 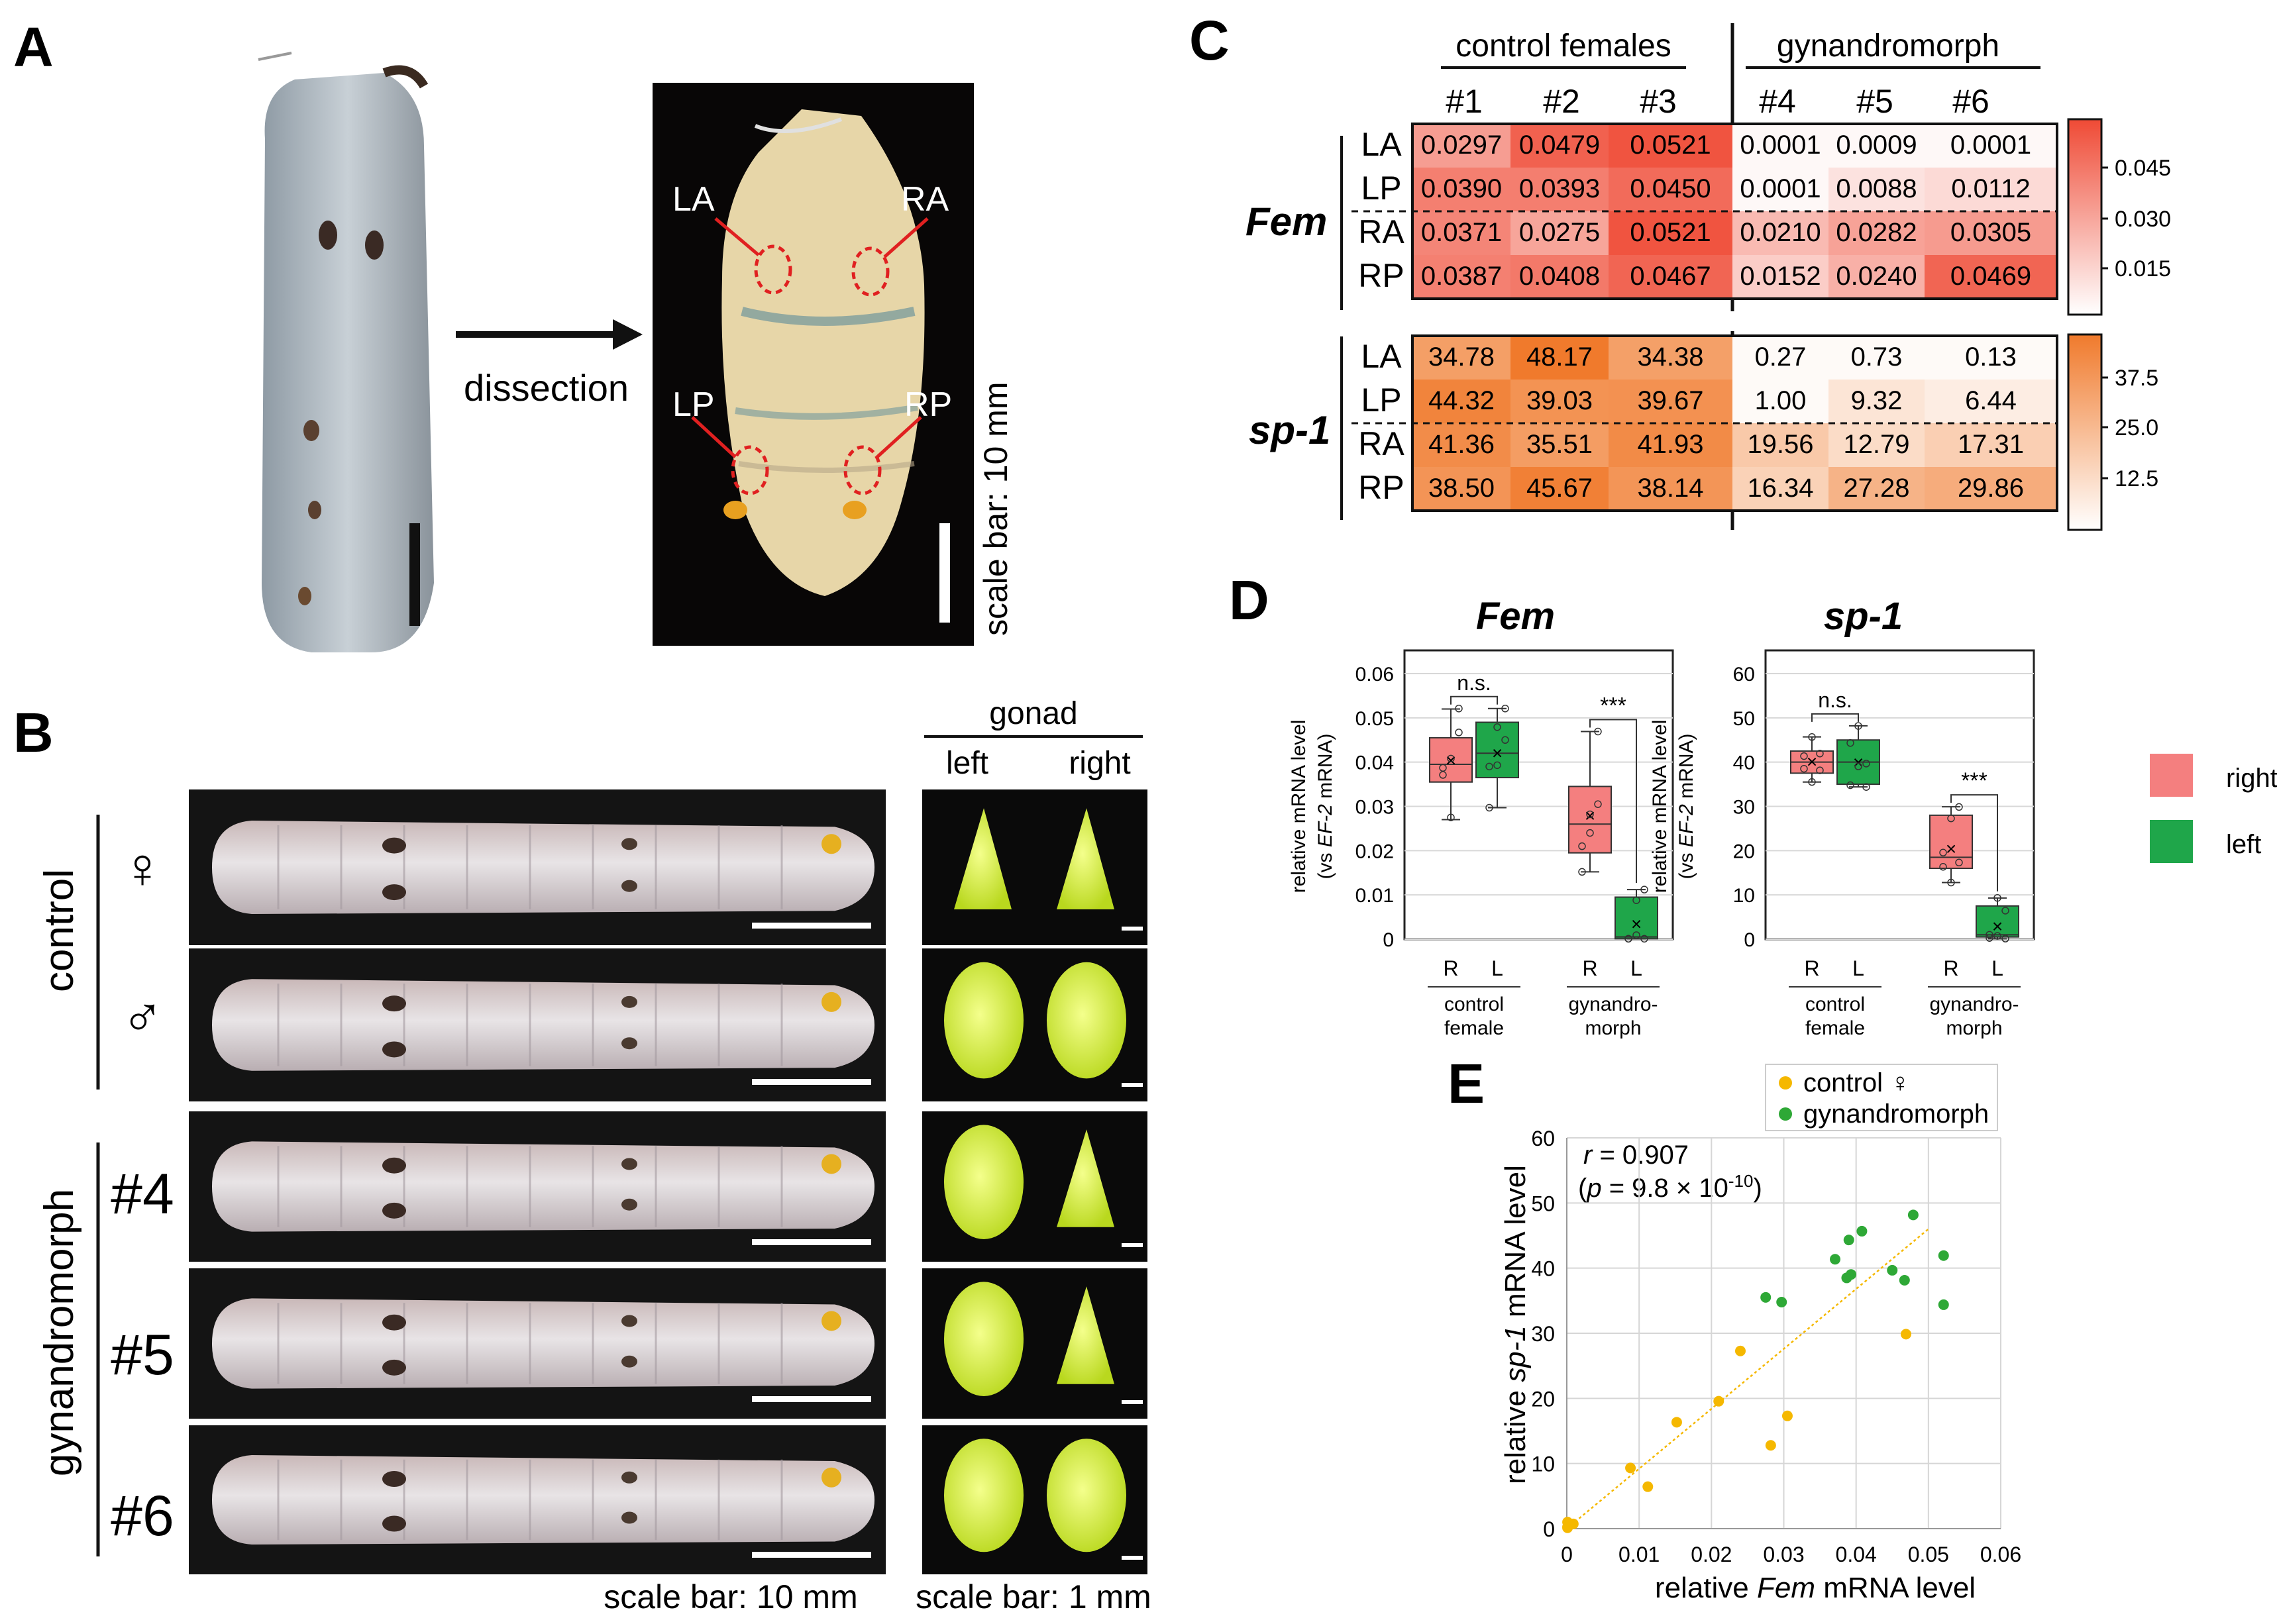 What do you see at coordinates (1461, 145) in the screenshot?
I see `fem-heatmap-cell-value: 0.0297` at bounding box center [1461, 145].